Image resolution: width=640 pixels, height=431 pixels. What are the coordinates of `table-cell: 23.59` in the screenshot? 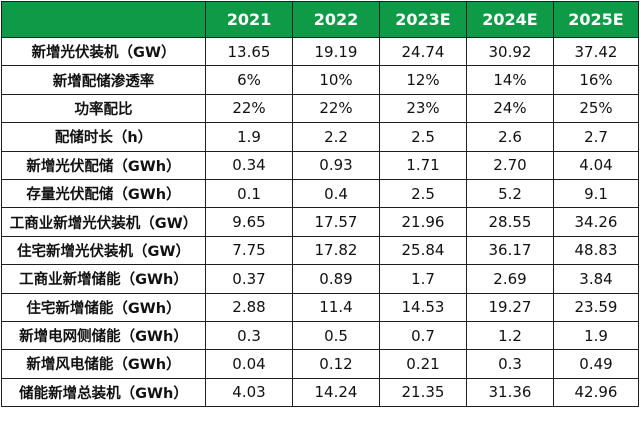 It's located at (596, 307).